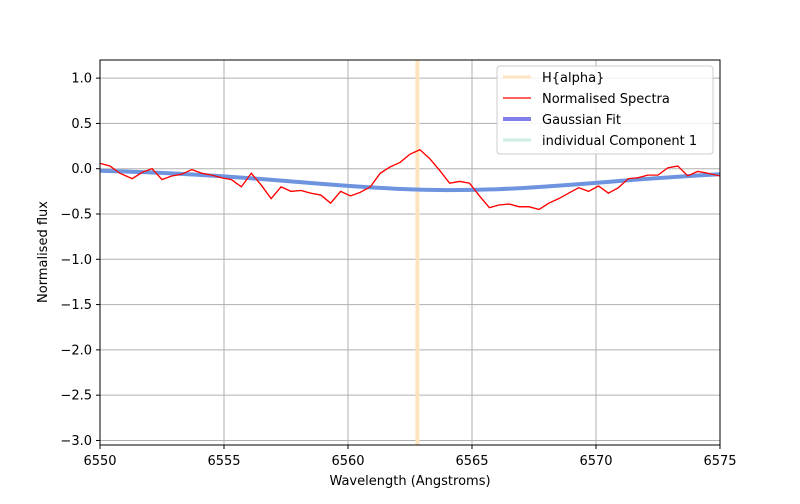 This screenshot has width=800, height=504. I want to click on x-tick-label: 6575, so click(719, 461).